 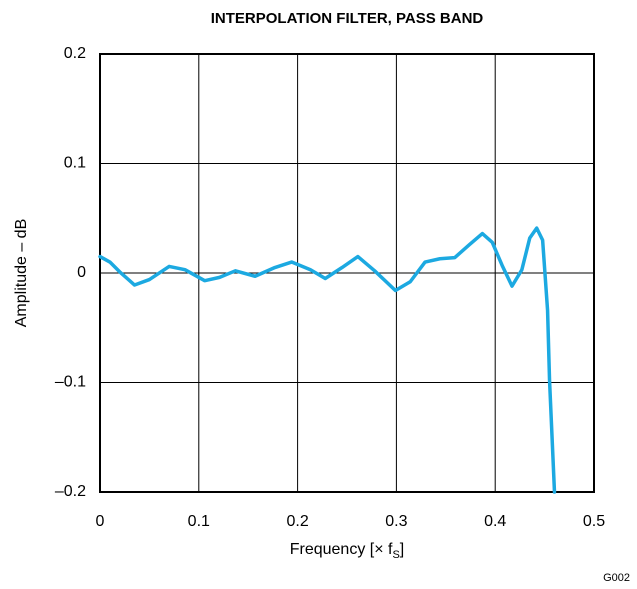 What do you see at coordinates (594, 521) in the screenshot?
I see `x-tick-label: 0.5` at bounding box center [594, 521].